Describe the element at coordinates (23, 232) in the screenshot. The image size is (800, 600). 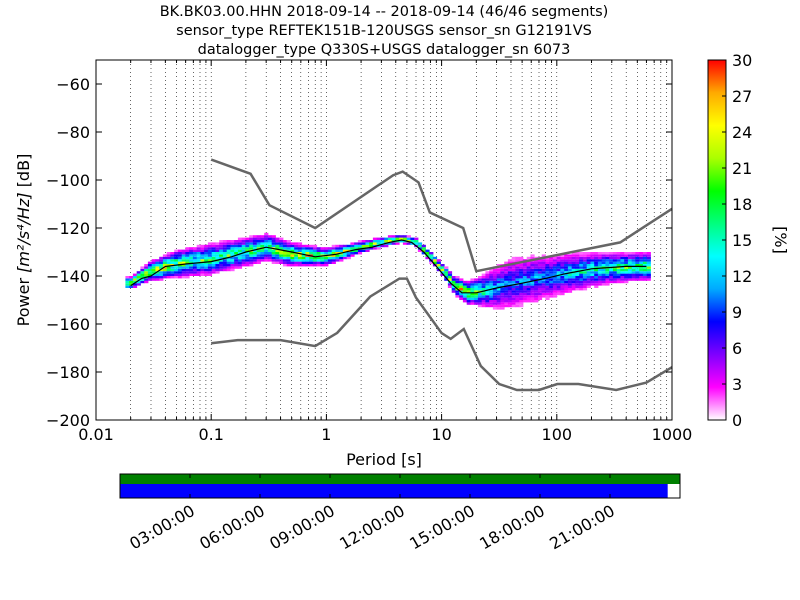
I see `y-axis-label-units: [m²/s⁴/Hz]` at that location.